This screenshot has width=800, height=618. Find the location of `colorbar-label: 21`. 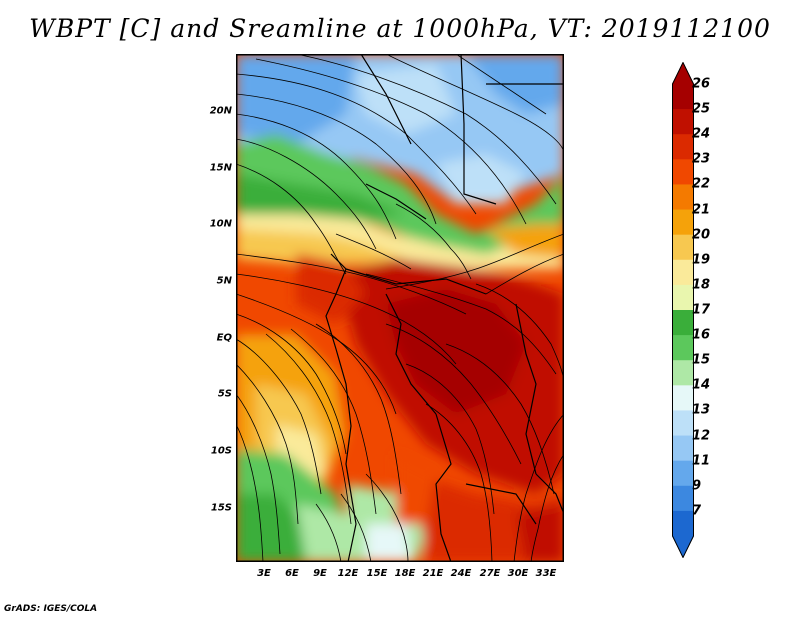

colorbar-label: 21 is located at coordinates (701, 210).